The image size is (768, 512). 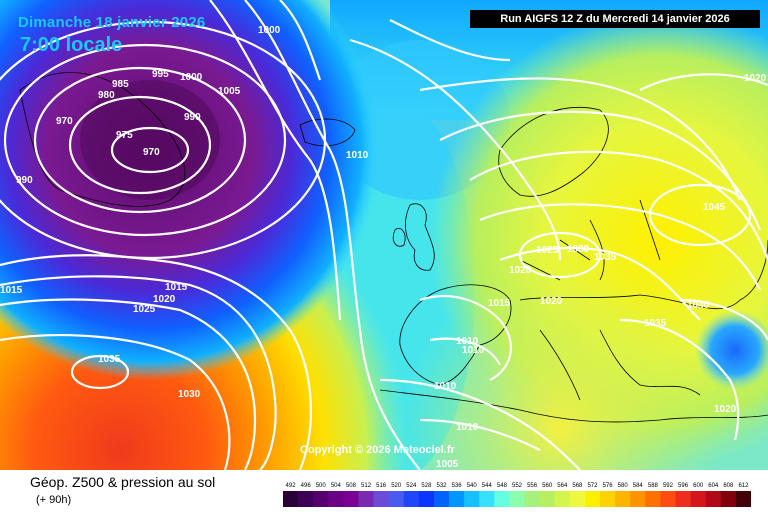 I want to click on scale-tick-label: 600, so click(x=698, y=486).